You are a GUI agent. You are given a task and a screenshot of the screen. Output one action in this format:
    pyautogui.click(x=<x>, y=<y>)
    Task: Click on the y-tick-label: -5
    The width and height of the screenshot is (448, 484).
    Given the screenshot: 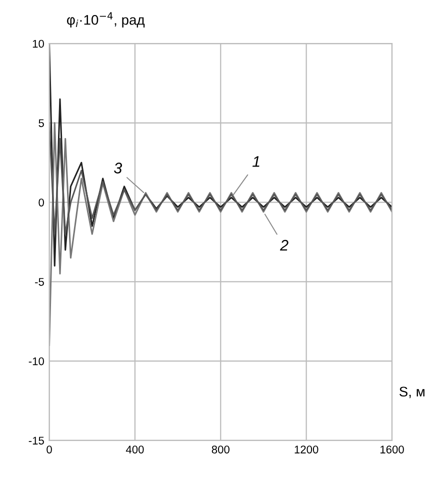 What is the action you would take?
    pyautogui.click(x=39, y=282)
    